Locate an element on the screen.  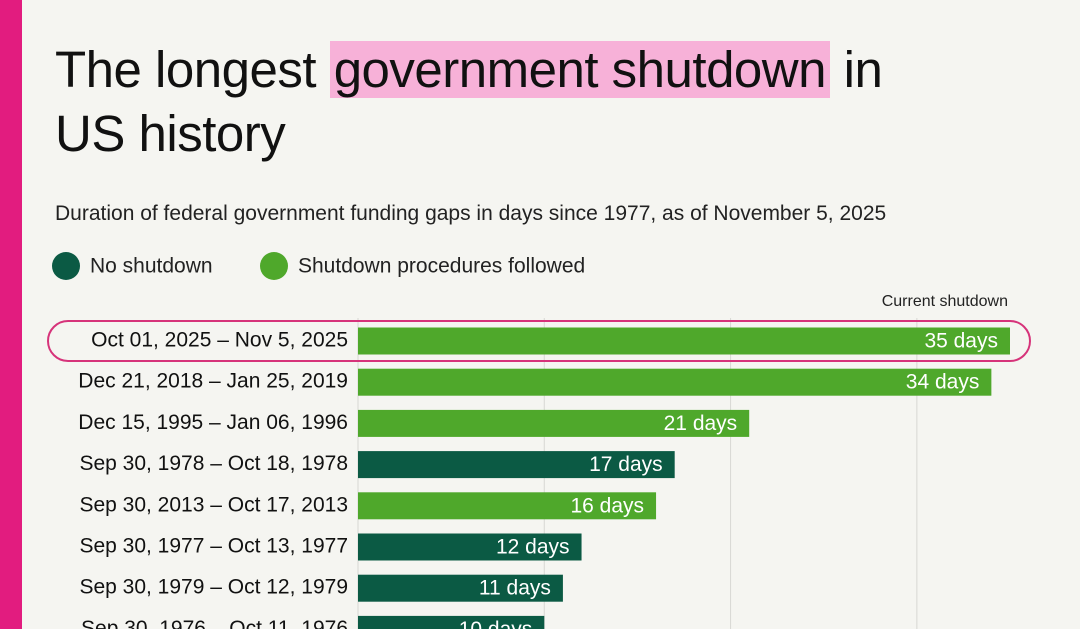
y-tick-label: Oct 01, 2025 – Nov 5, 2025 is located at coordinates (219, 340).